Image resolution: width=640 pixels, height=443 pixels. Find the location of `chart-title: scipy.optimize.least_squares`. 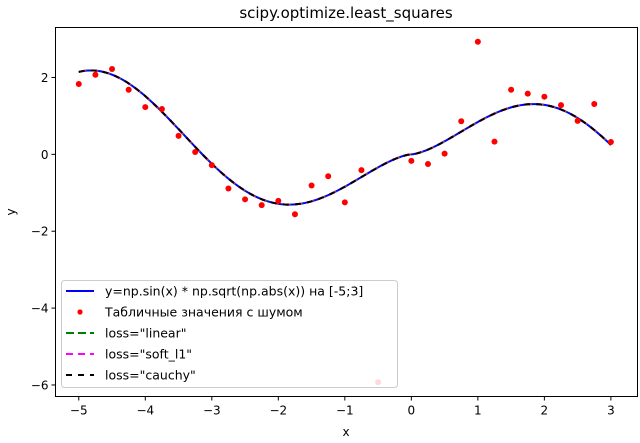

chart-title: scipy.optimize.least_squares is located at coordinates (346, 13).